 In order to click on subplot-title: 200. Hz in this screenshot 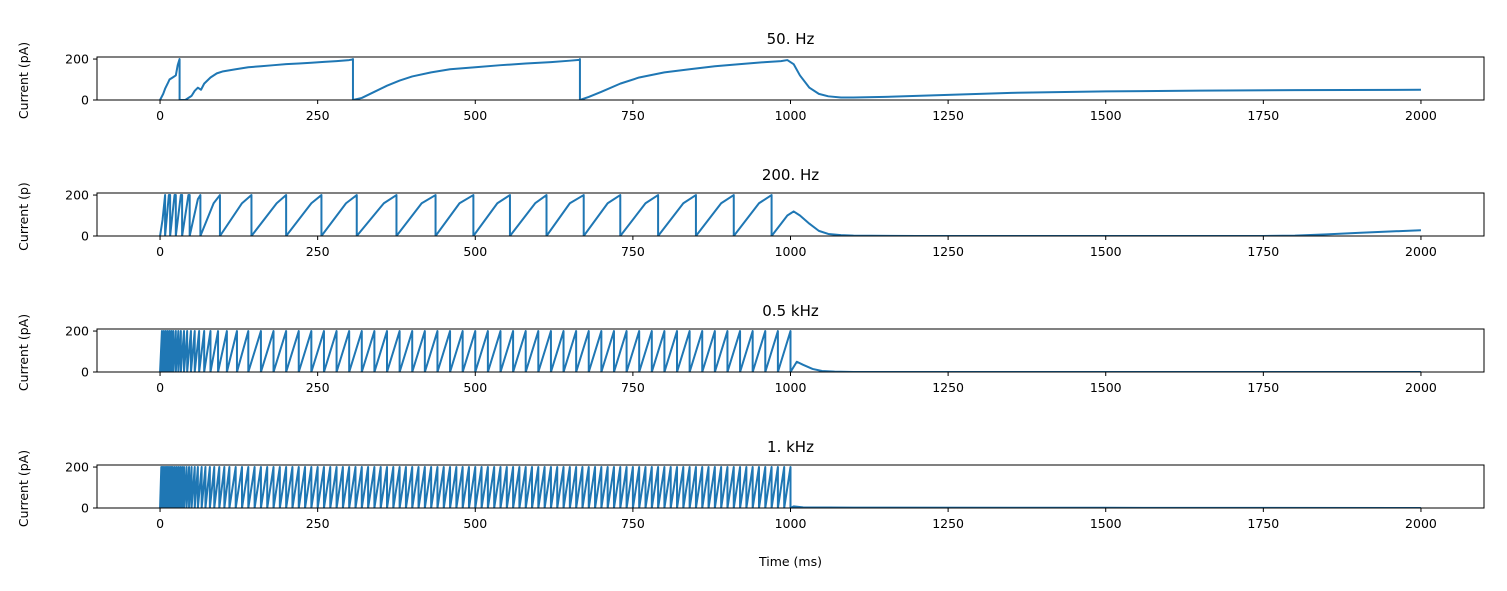, I will do `click(790, 175)`.